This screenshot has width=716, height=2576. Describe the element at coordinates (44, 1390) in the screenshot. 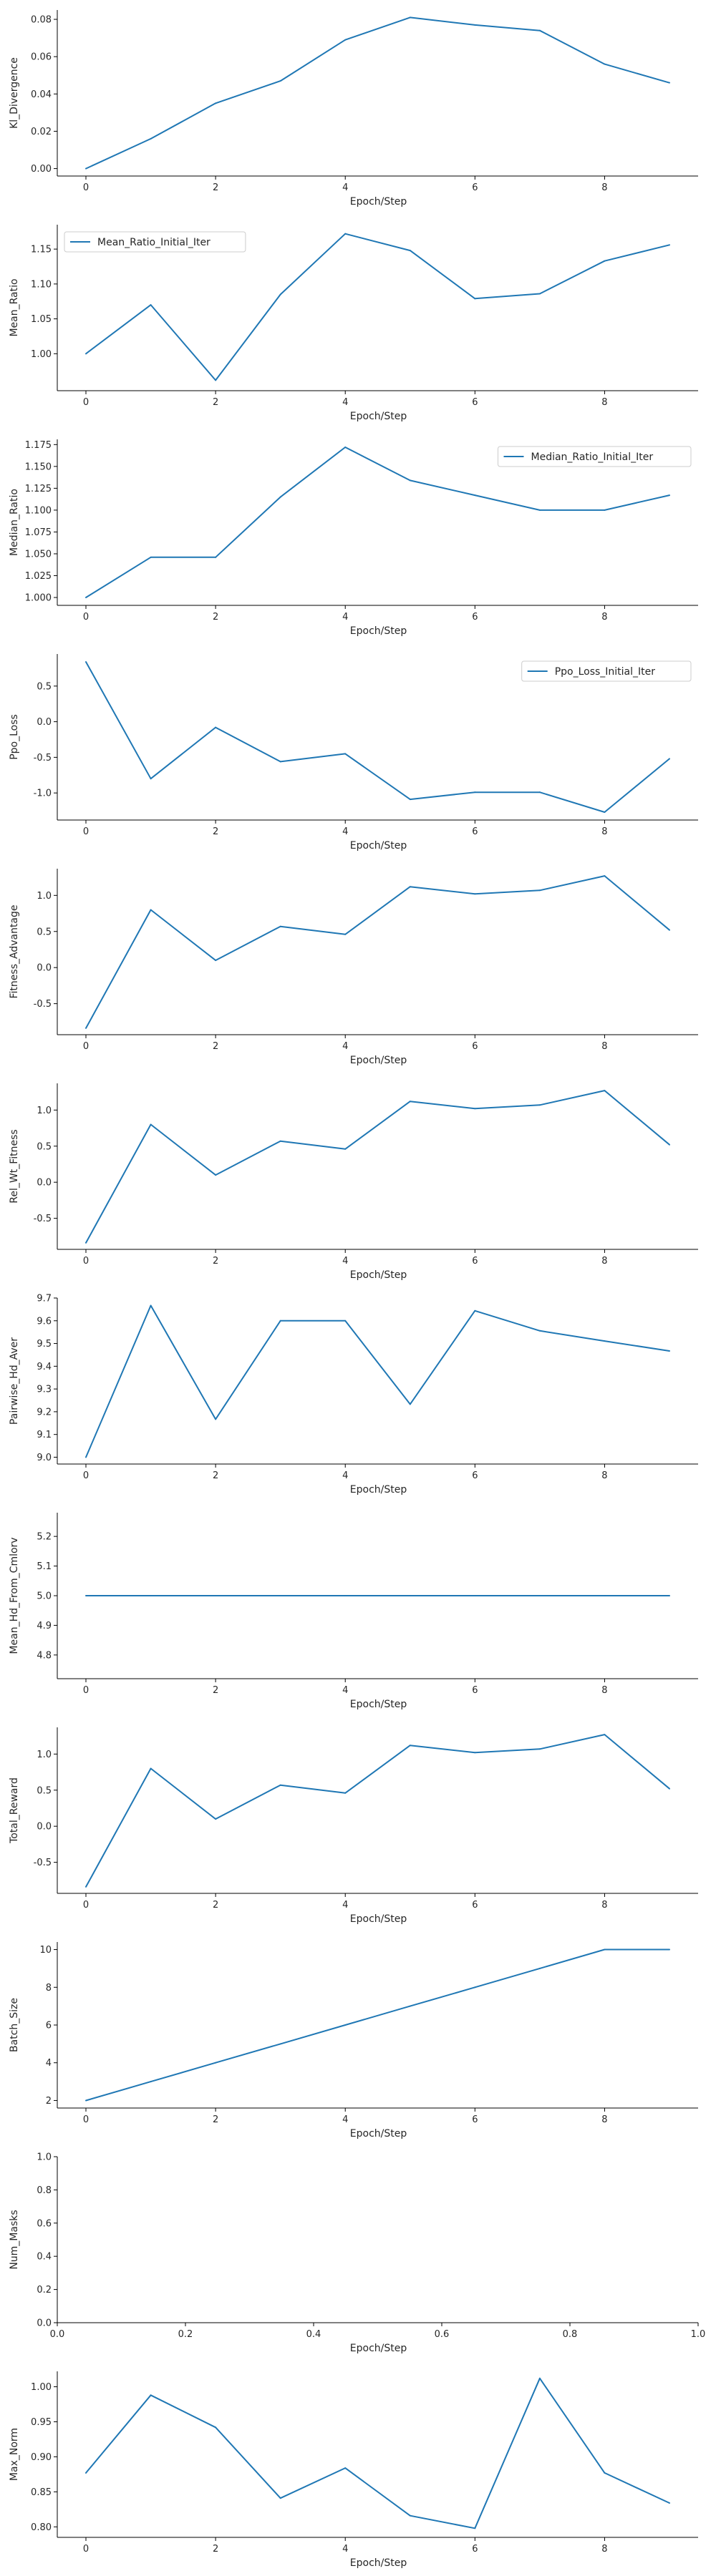

I see `y-tick-label: 9.3` at that location.